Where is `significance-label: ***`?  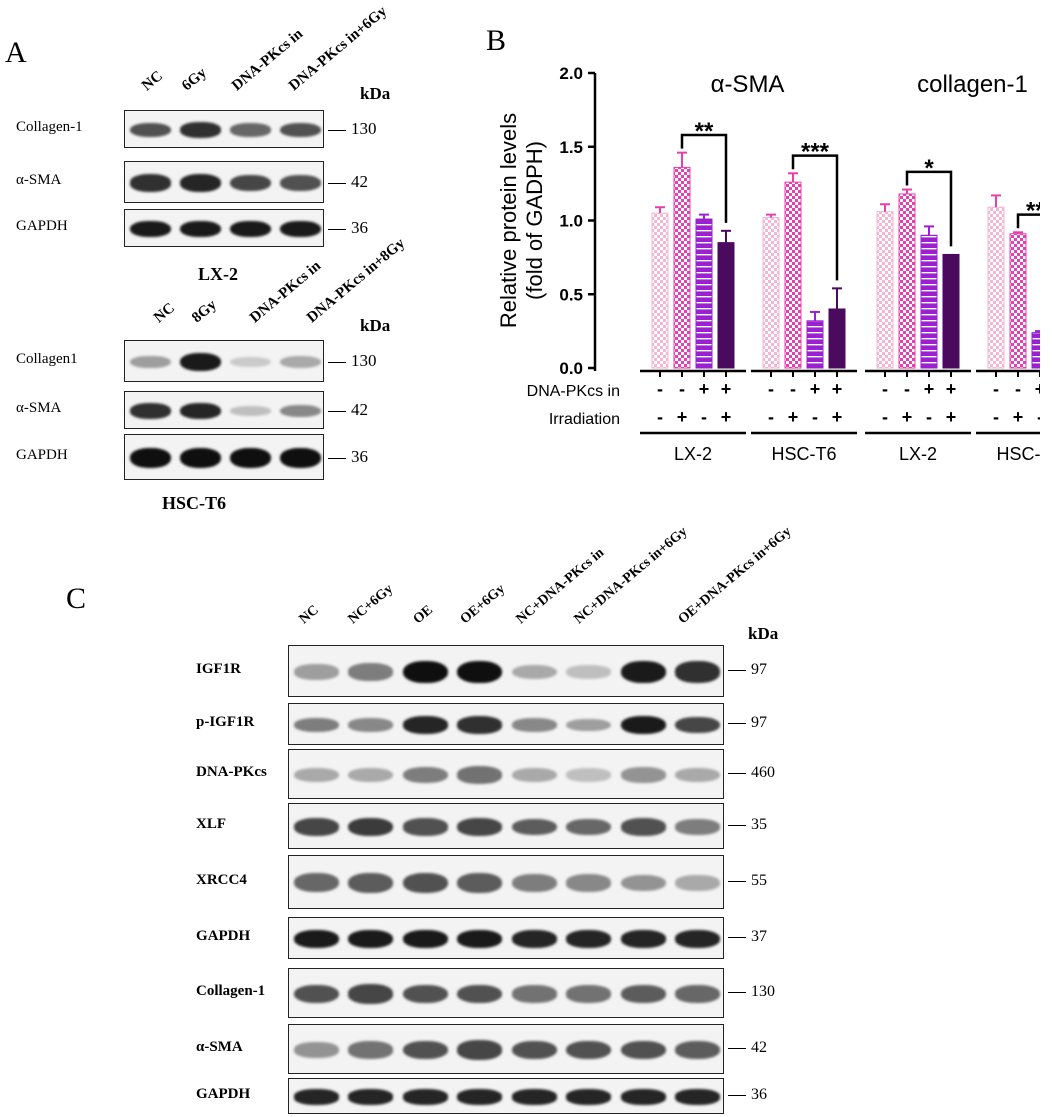 significance-label: *** is located at coordinates (1033, 211).